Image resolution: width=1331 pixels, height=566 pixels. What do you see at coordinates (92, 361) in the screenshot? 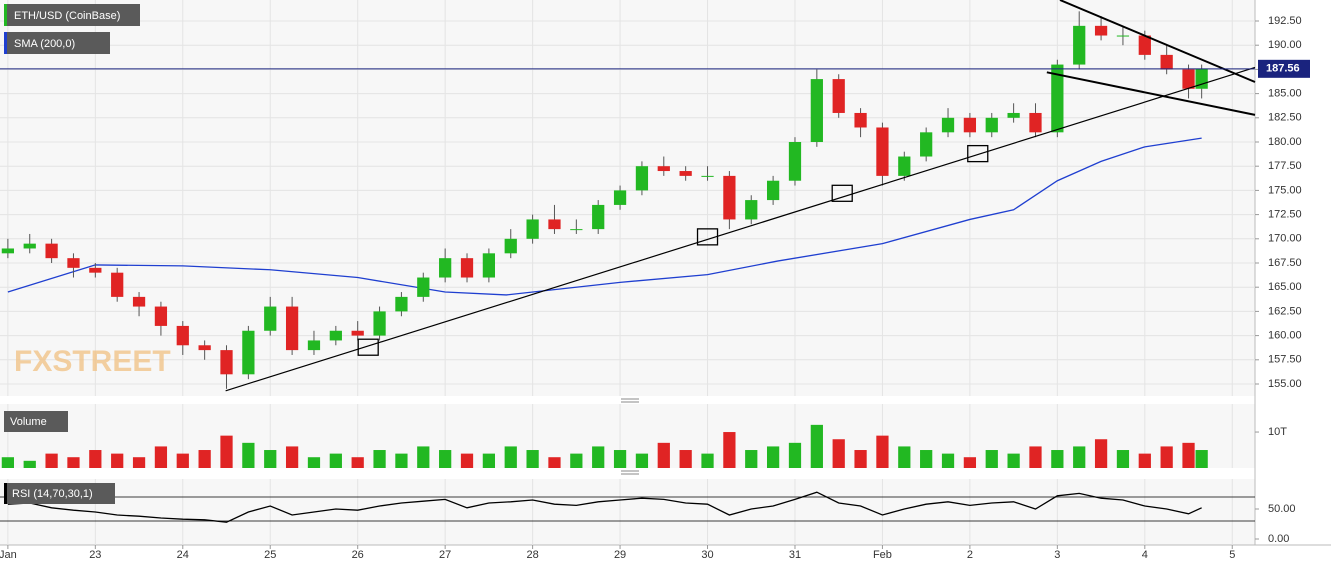
I see `watermark: FXSTREET` at bounding box center [92, 361].